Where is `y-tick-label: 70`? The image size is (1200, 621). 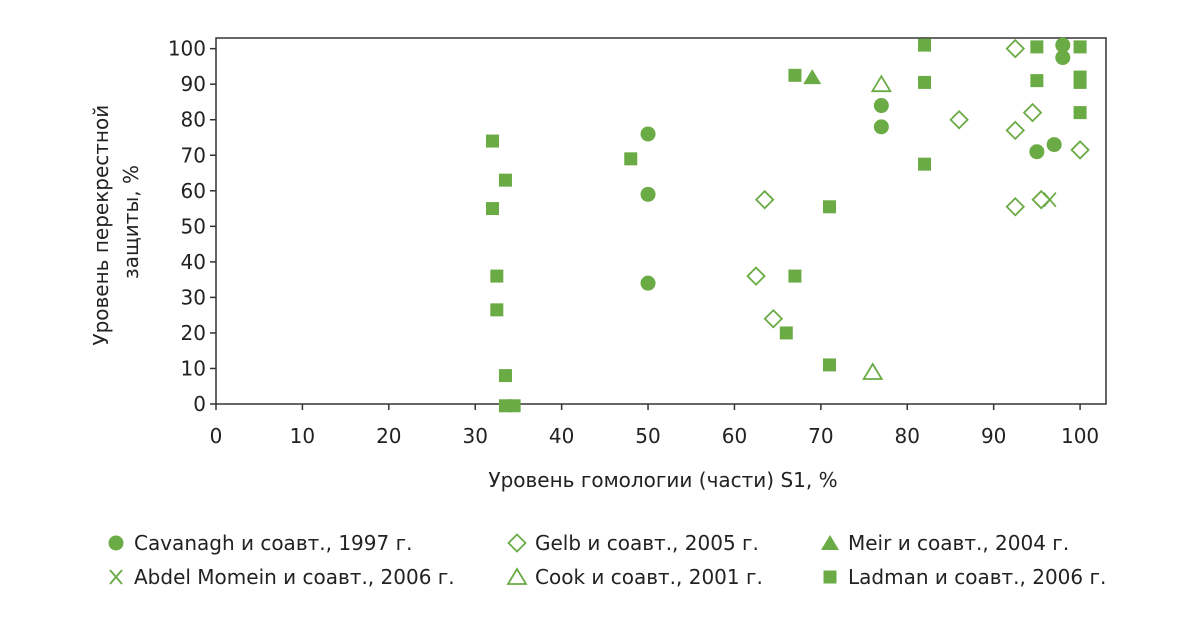 y-tick-label: 70 is located at coordinates (193, 155).